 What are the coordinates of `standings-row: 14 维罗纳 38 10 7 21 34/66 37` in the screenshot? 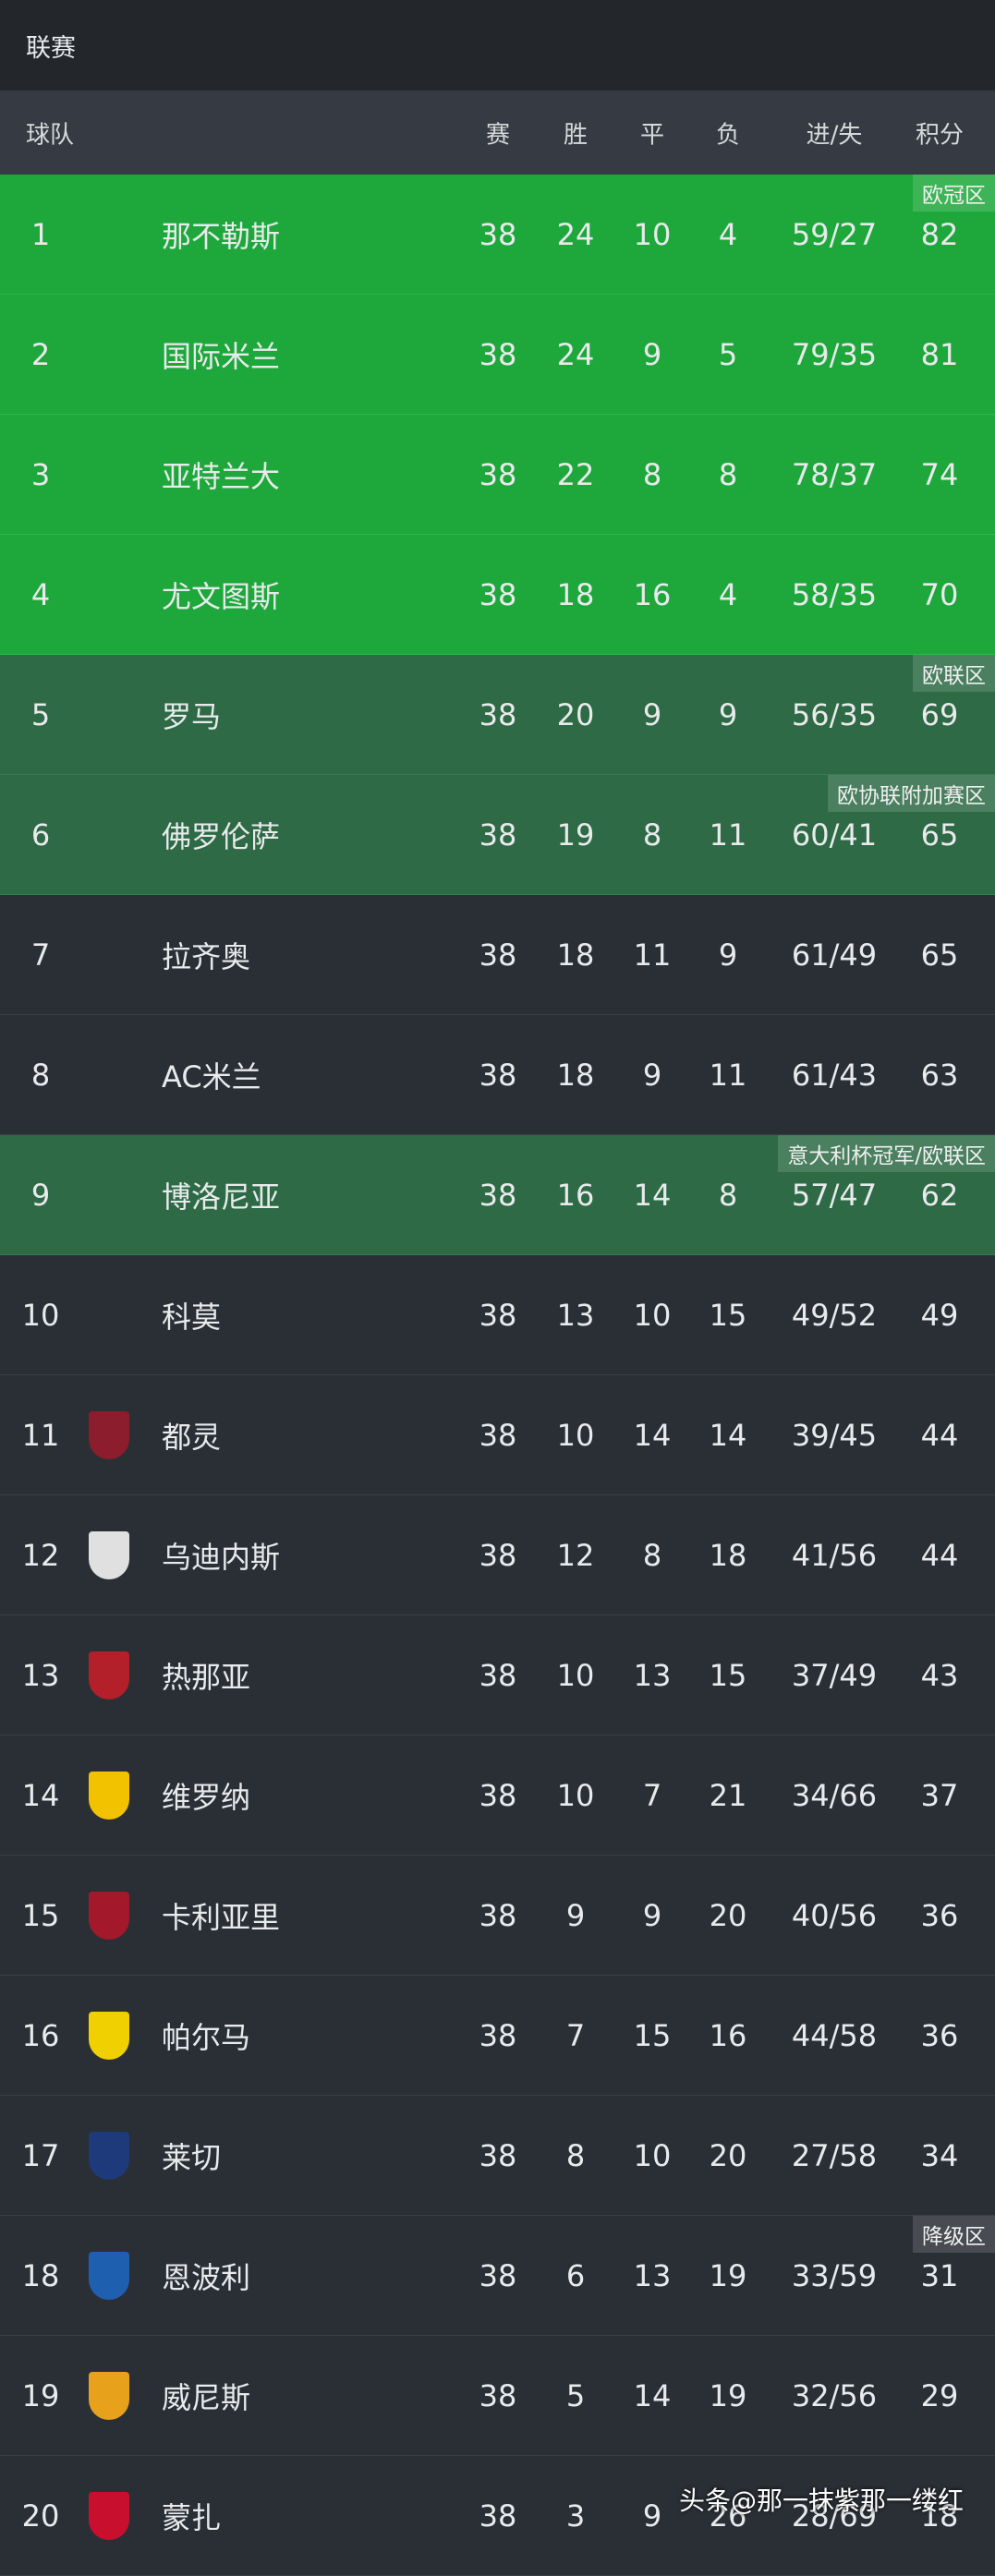 It's located at (497, 1795).